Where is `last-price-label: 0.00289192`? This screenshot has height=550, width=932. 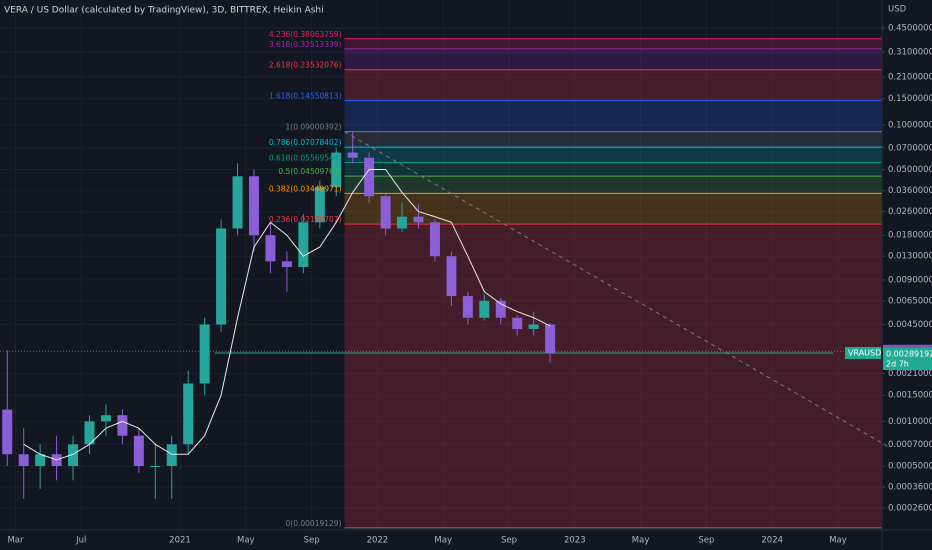
last-price-label: 0.00289192 is located at coordinates (909, 353).